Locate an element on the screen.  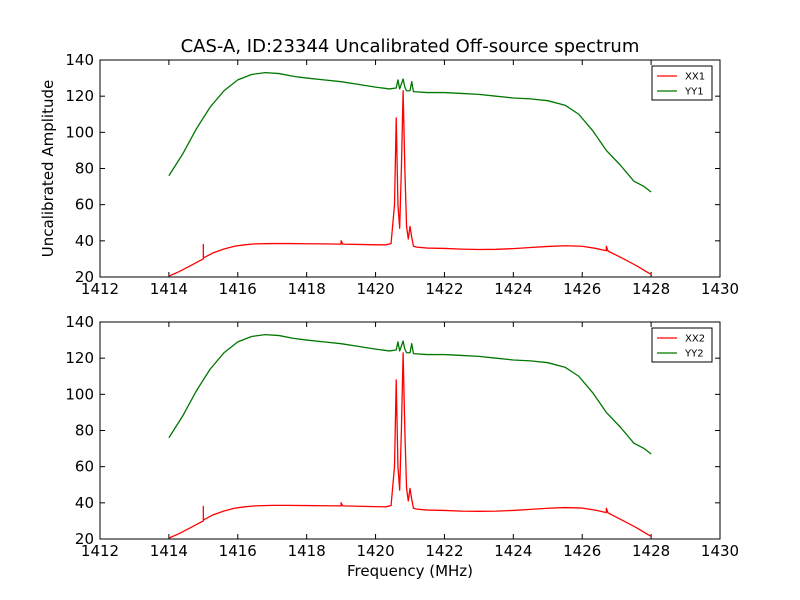
legend-label-xx1: XX1 is located at coordinates (695, 77).